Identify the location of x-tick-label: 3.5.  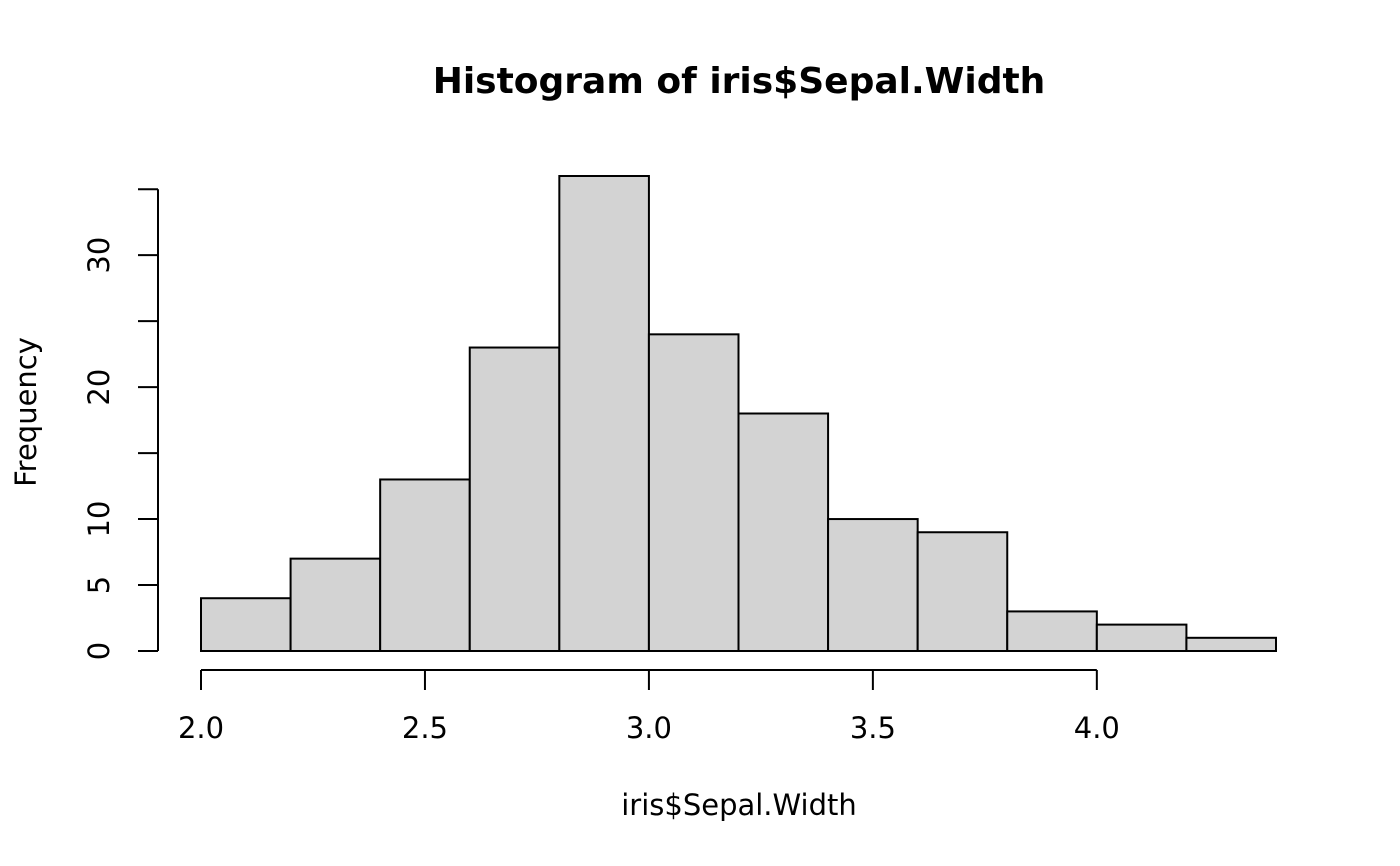
(873, 728).